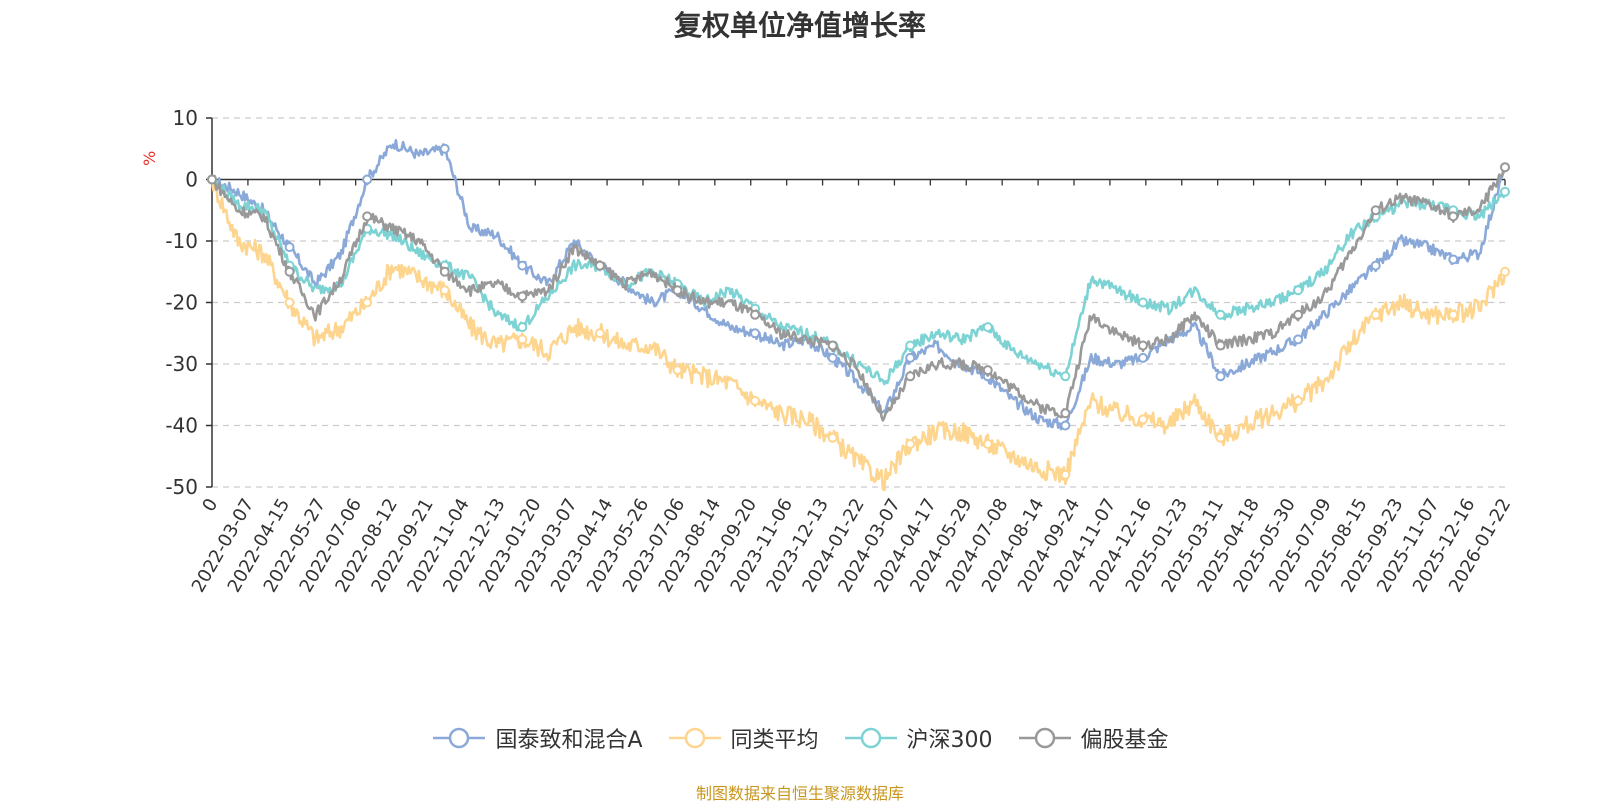 This screenshot has height=804, width=1600. What do you see at coordinates (181, 303) in the screenshot?
I see `y-tick-label: -20` at bounding box center [181, 303].